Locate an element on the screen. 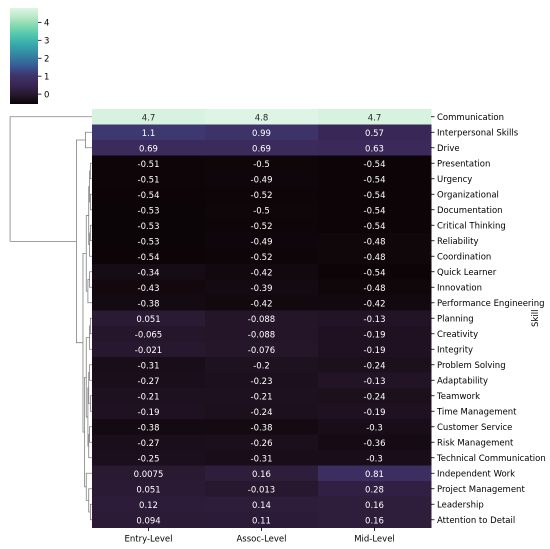  cell-annotation: 0.12 is located at coordinates (148, 506).